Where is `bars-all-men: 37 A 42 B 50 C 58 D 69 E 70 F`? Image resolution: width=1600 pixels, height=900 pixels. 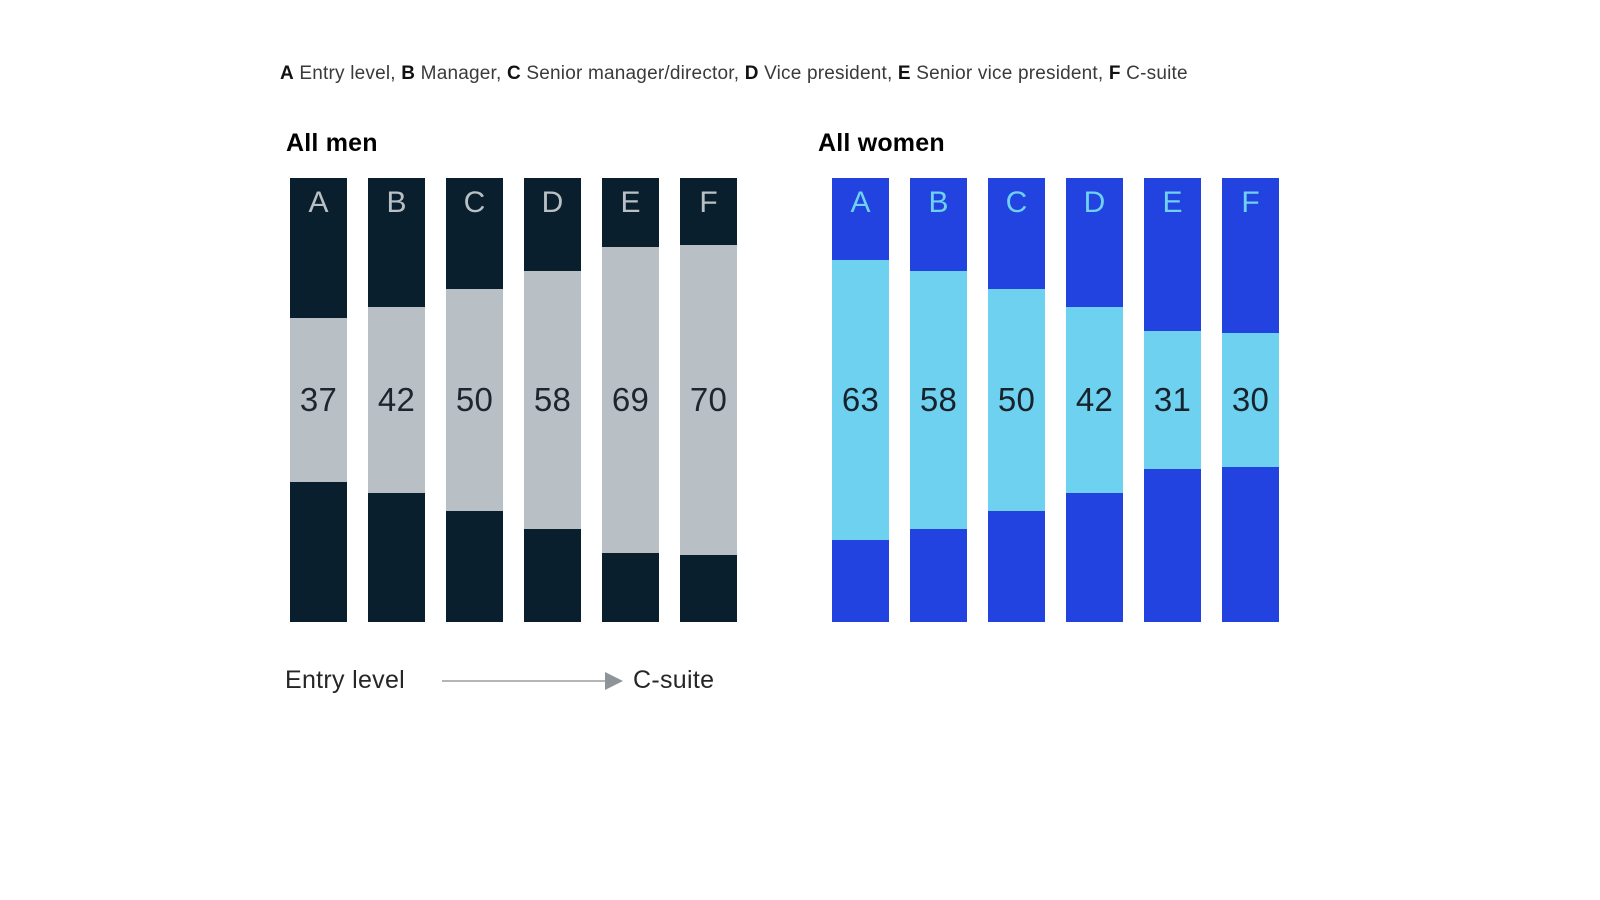
bars-all-men: 37 A 42 B 50 C 58 D 69 E 70 F is located at coordinates (513, 400).